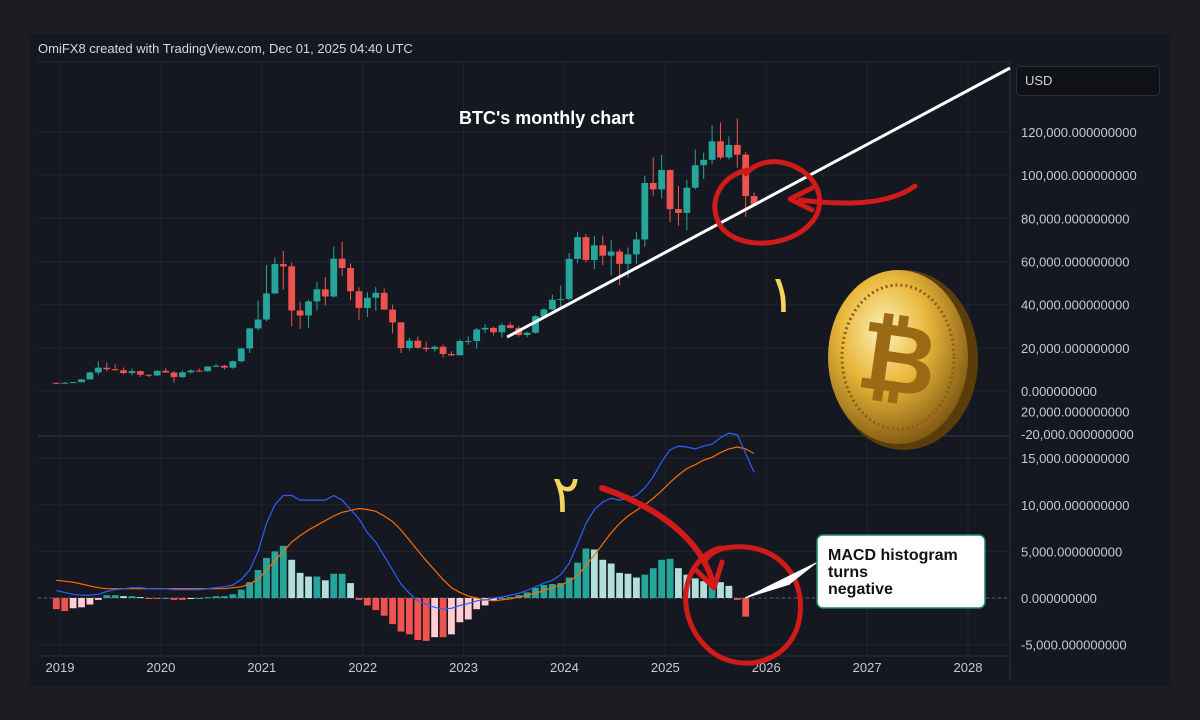 This screenshot has height=720, width=1200. Describe the element at coordinates (1079, 132) in the screenshot. I see `price-tick-label: 120,000.000000000` at that location.